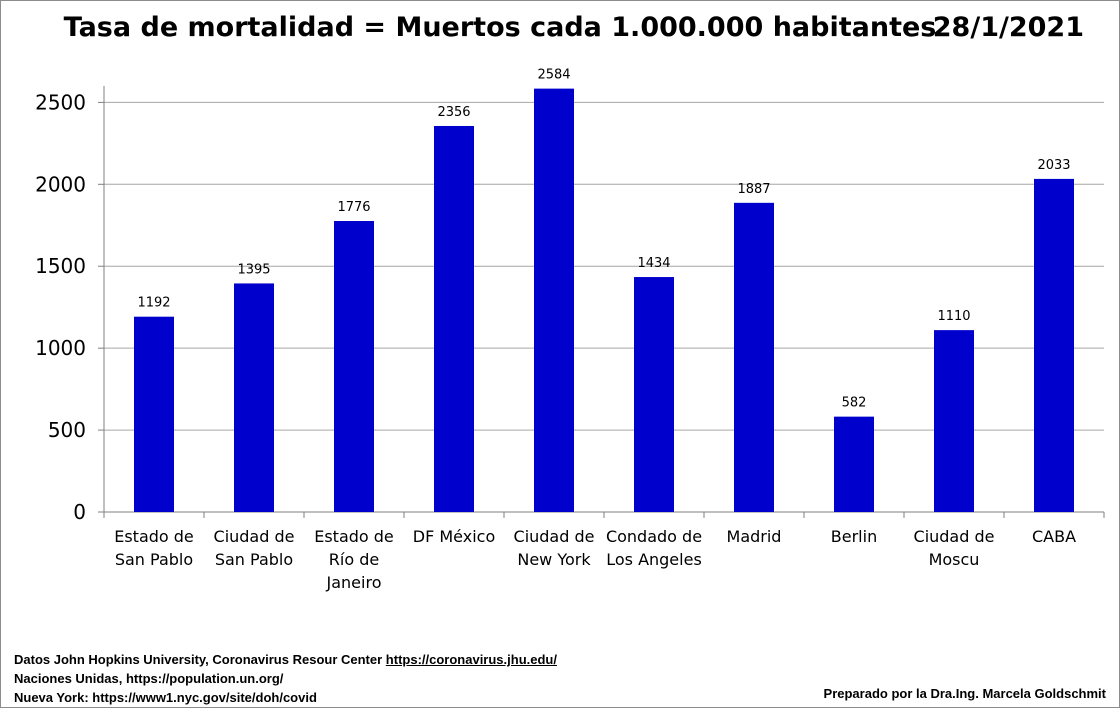 The height and width of the screenshot is (708, 1120). I want to click on data-label: 2584, so click(553, 75).